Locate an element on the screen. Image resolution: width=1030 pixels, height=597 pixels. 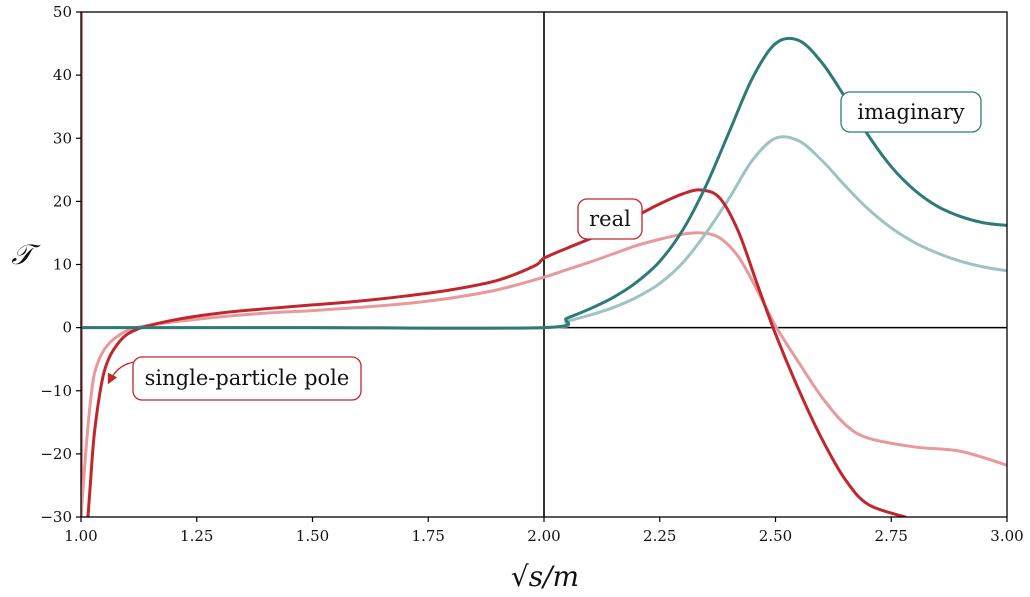
pole-label-box is located at coordinates (247, 378).